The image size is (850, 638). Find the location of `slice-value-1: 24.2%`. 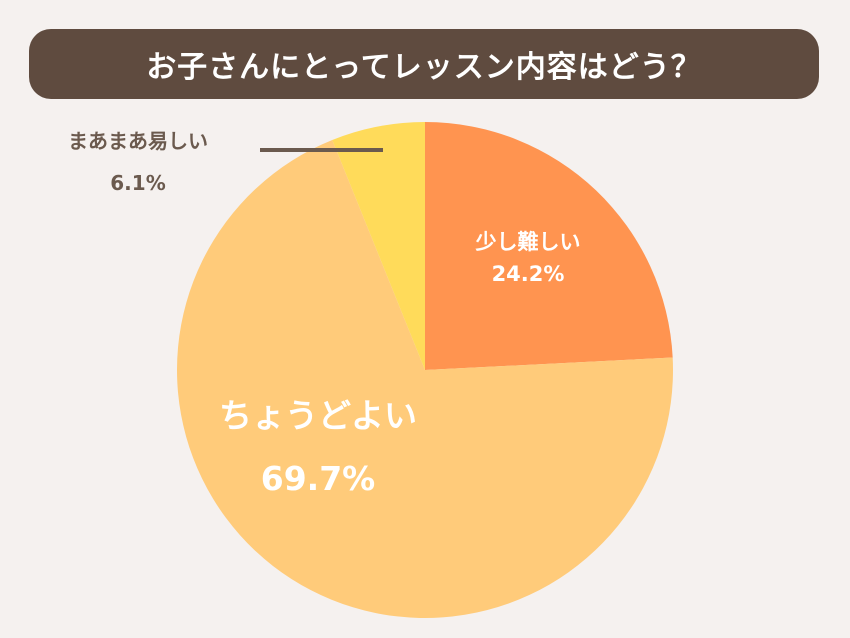

slice-value-1: 24.2% is located at coordinates (528, 274).